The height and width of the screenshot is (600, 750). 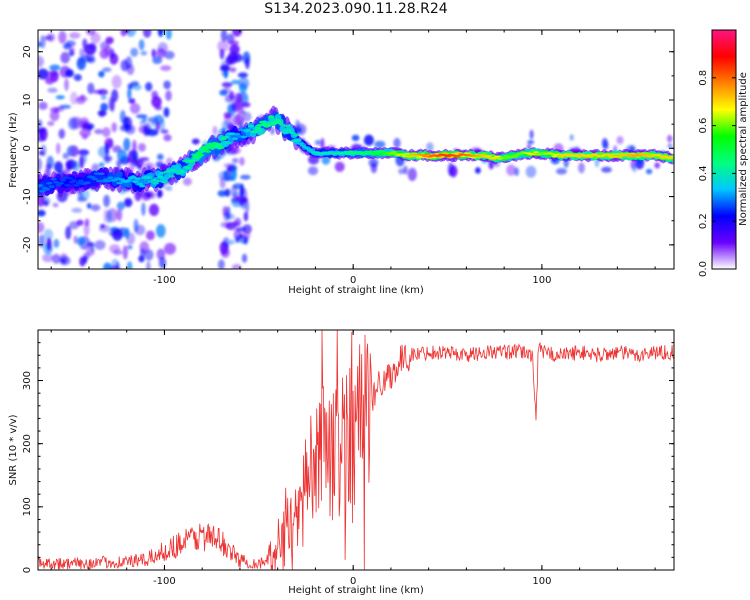 What do you see at coordinates (703, 173) in the screenshot?
I see `colorbar-tick-label: 0.4` at bounding box center [703, 173].